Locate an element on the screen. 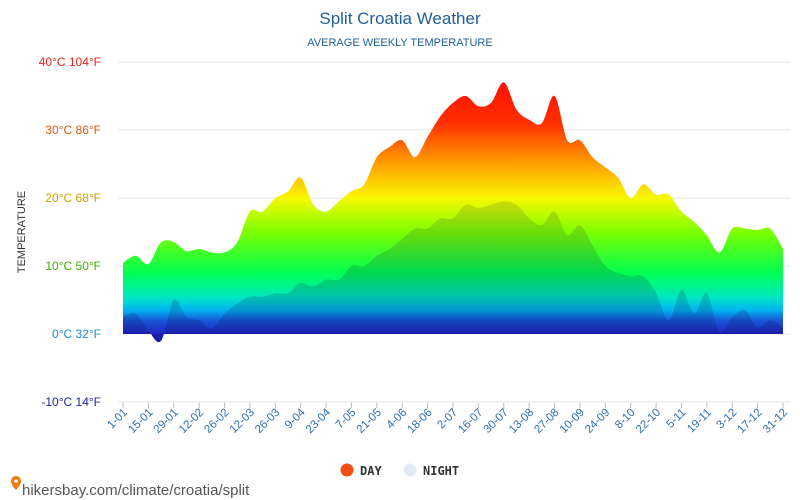 This screenshot has width=800, height=500. x-tick-label: 17-12 is located at coordinates (749, 421).